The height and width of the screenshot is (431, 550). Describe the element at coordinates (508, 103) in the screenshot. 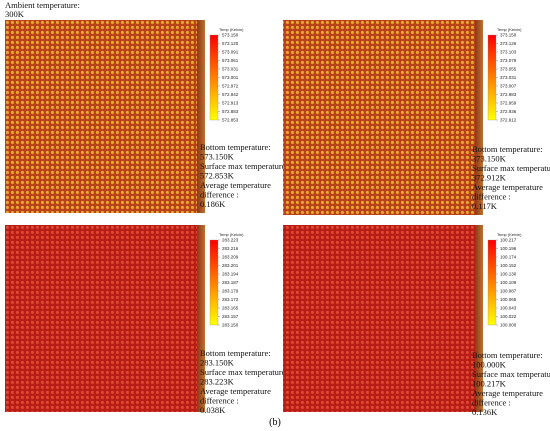

I see `tick-label: 372.959` at that location.